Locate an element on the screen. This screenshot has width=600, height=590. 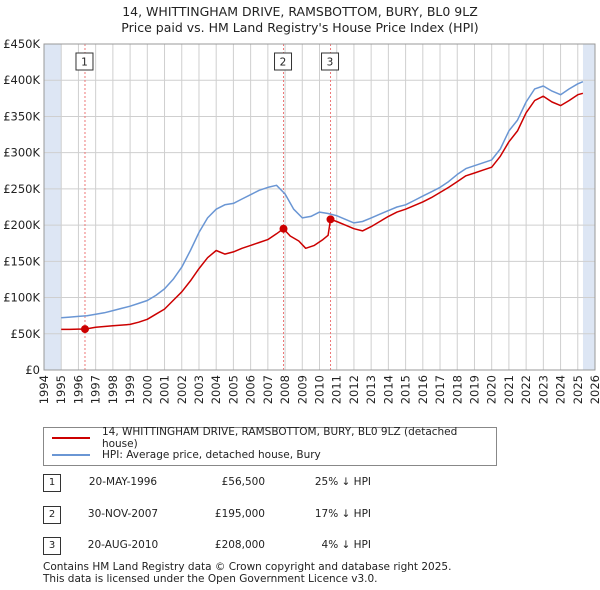
sale-hpi-diff: 17% ↓ HPI is located at coordinates (342, 514).